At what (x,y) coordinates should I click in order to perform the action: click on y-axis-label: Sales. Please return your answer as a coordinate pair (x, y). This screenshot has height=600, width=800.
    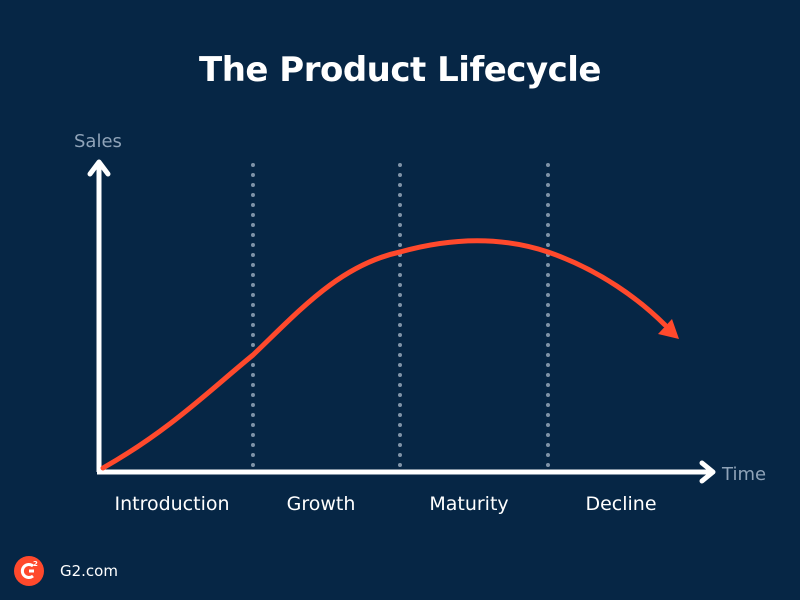
    Looking at the image, I should click on (98, 141).